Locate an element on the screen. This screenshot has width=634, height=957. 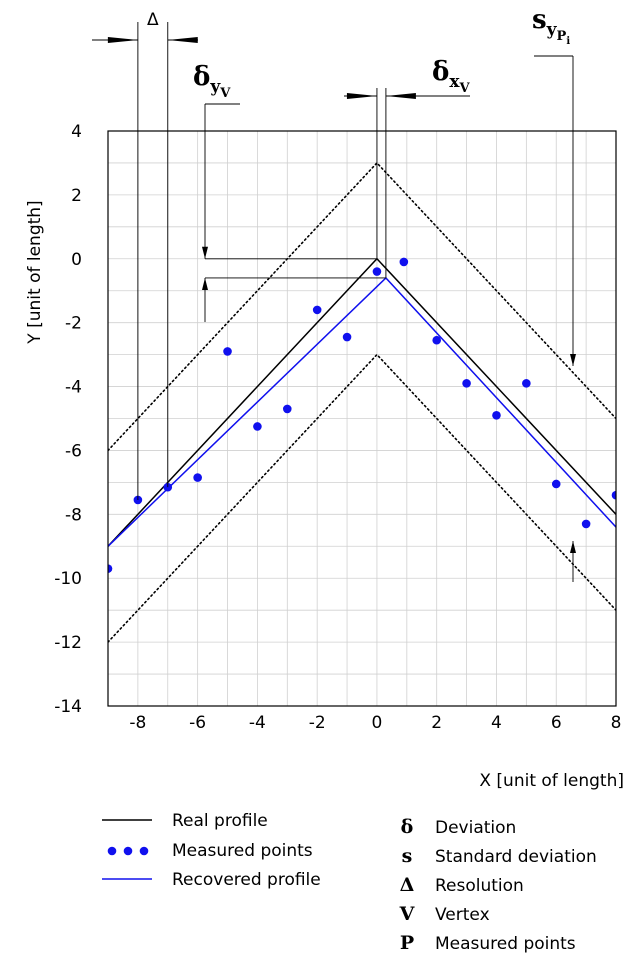
x-tick-label: 8 is located at coordinates (616, 723).